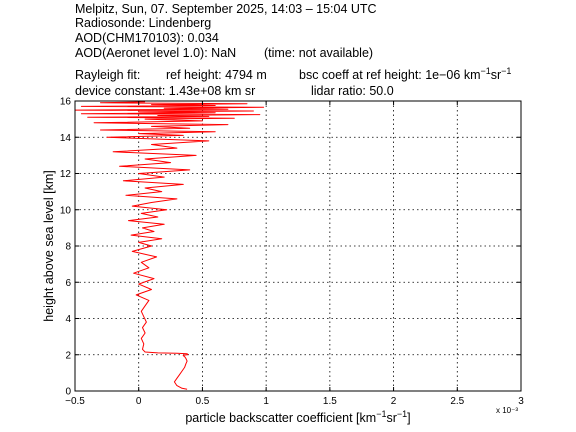 The width and height of the screenshot is (576, 432). What do you see at coordinates (68, 247) in the screenshot?
I see `y-tick-label-4: 8` at bounding box center [68, 247].